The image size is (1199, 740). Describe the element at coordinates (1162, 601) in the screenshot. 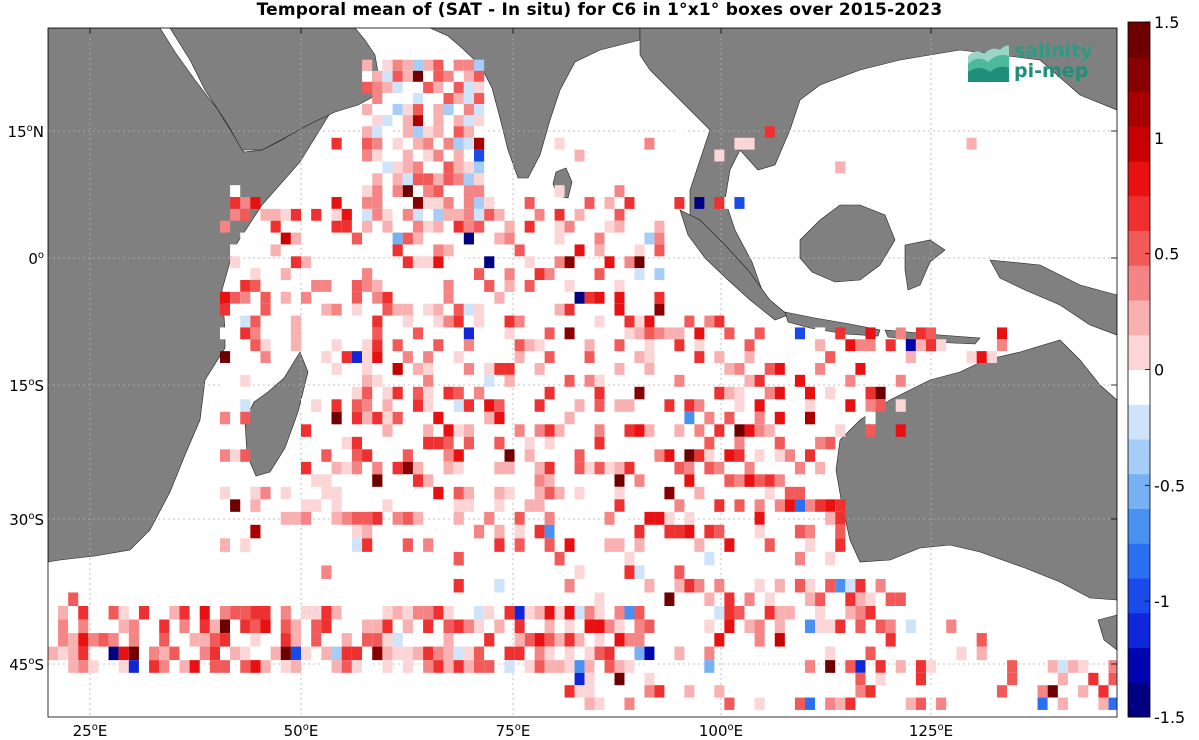

I see `colorbar-label: -1` at that location.